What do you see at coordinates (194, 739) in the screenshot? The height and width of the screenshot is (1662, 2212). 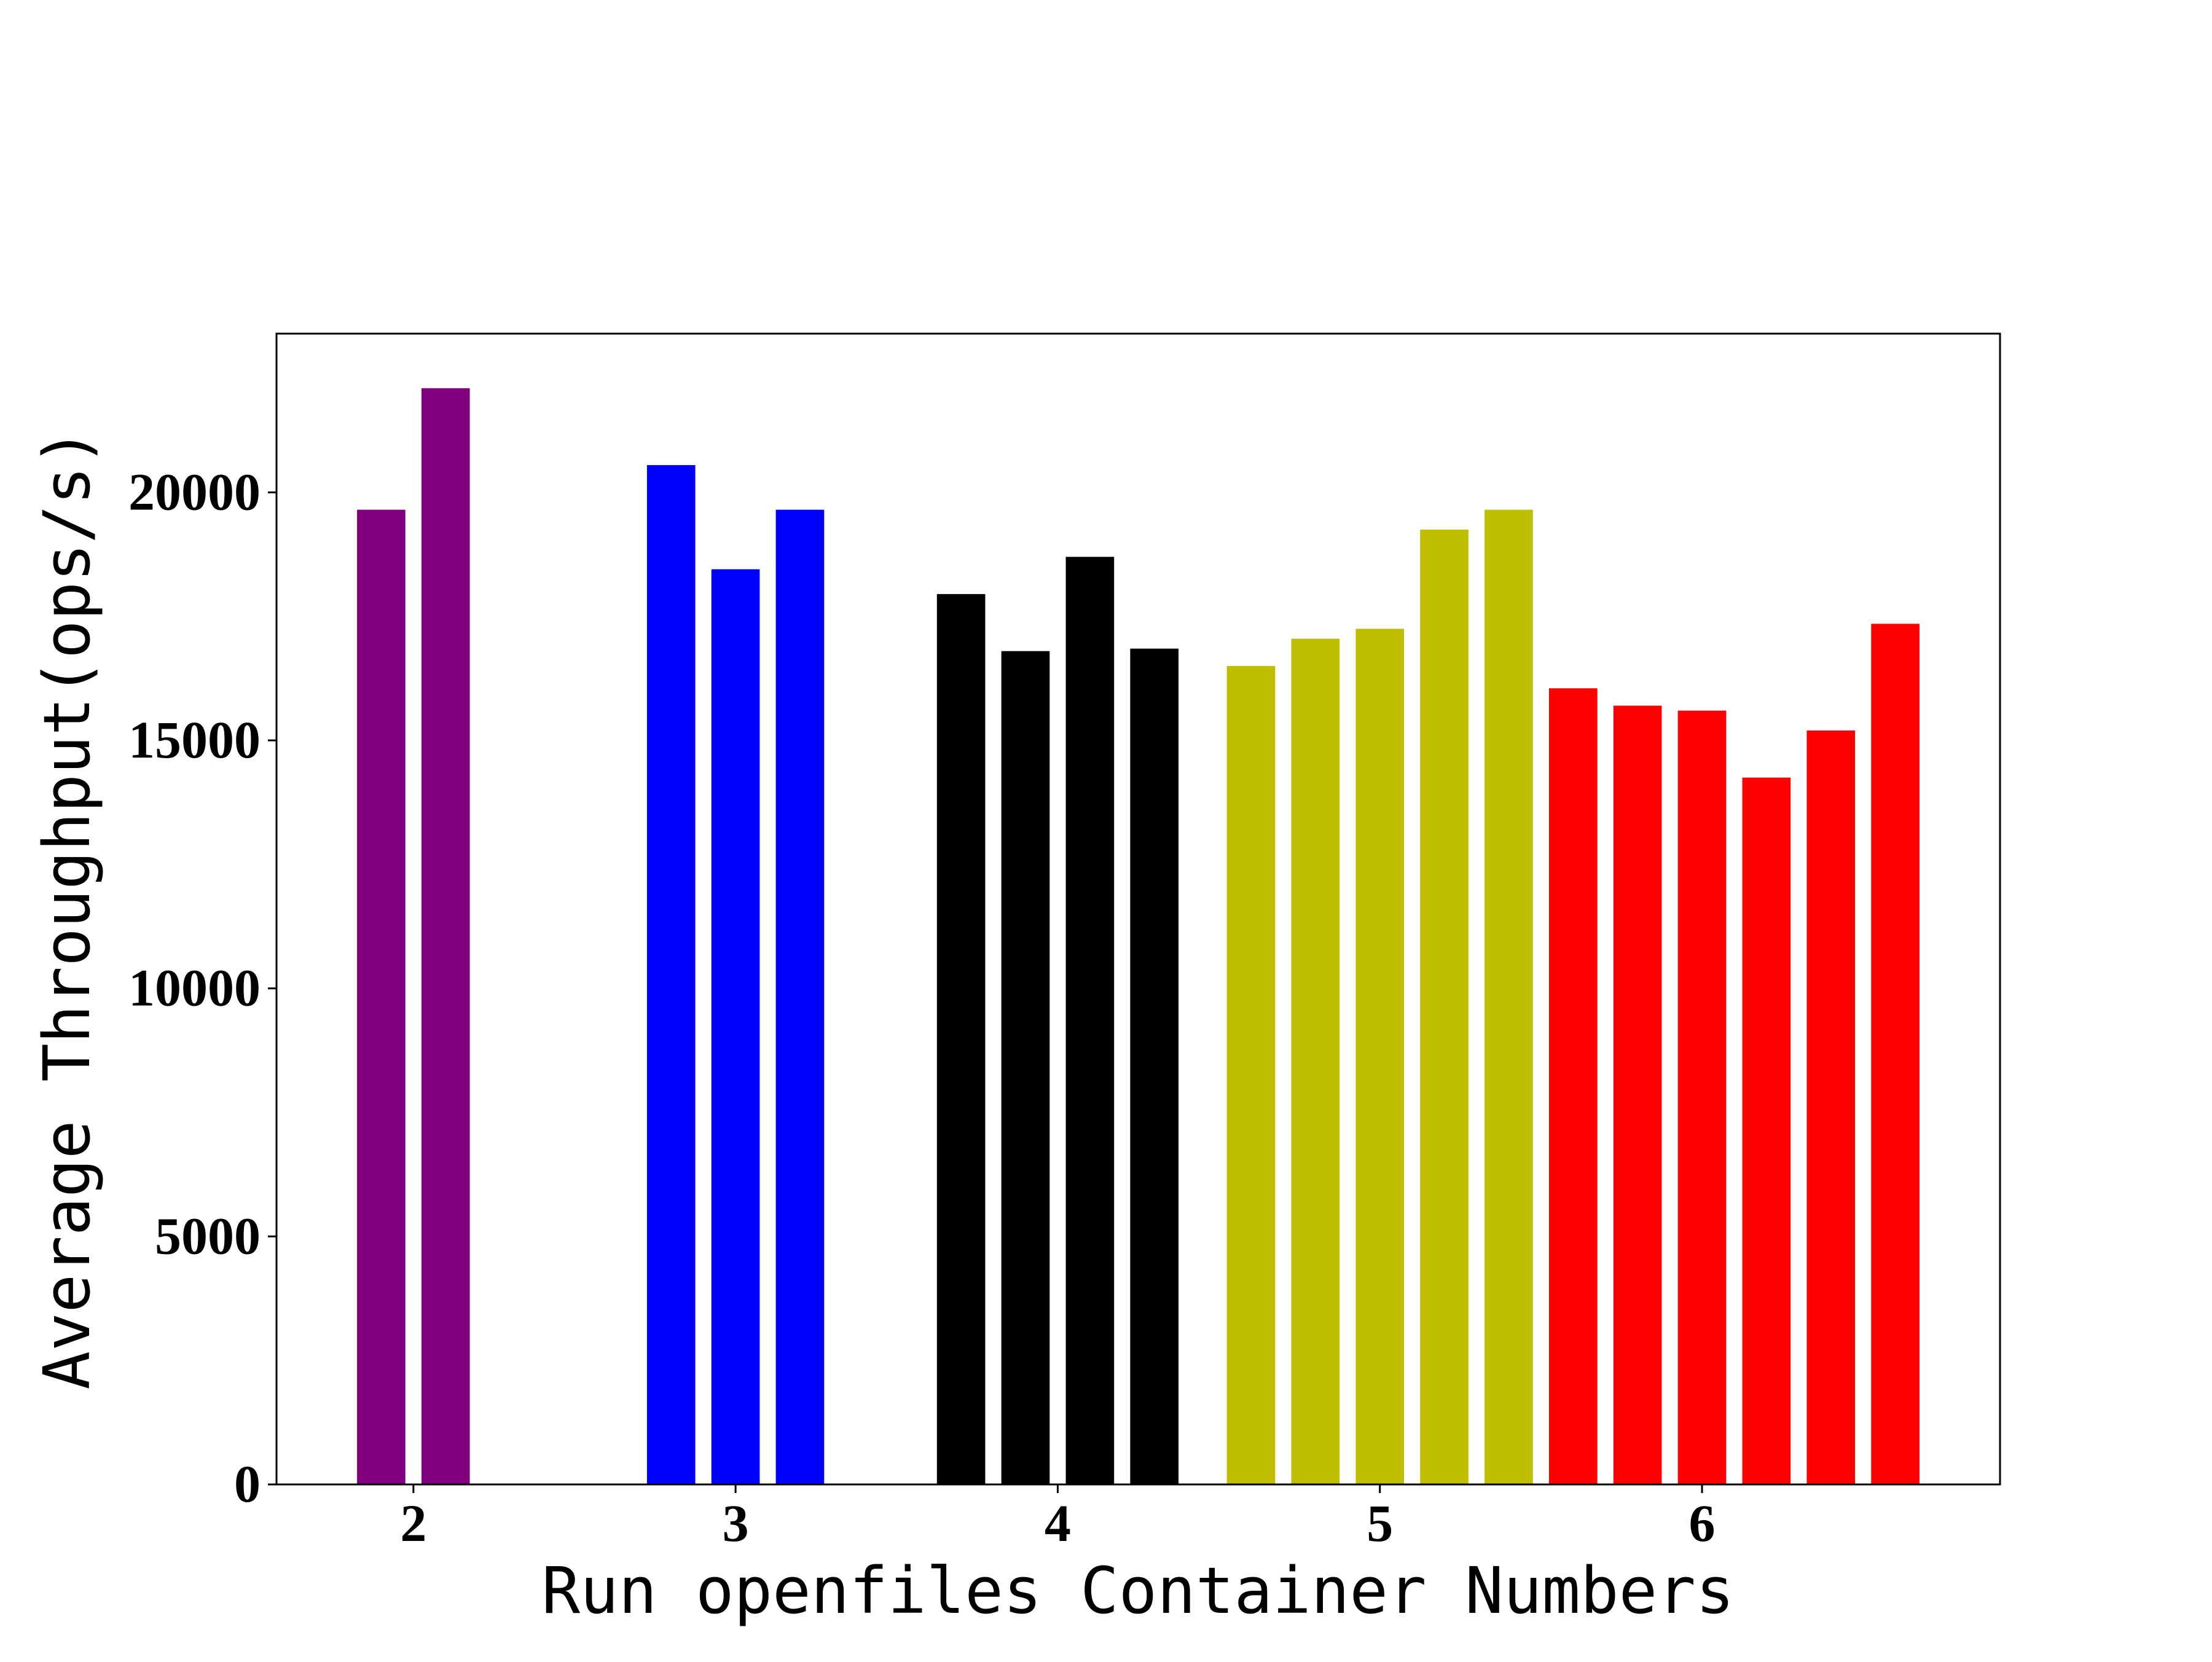 I see `y-tick-label: 15000` at bounding box center [194, 739].